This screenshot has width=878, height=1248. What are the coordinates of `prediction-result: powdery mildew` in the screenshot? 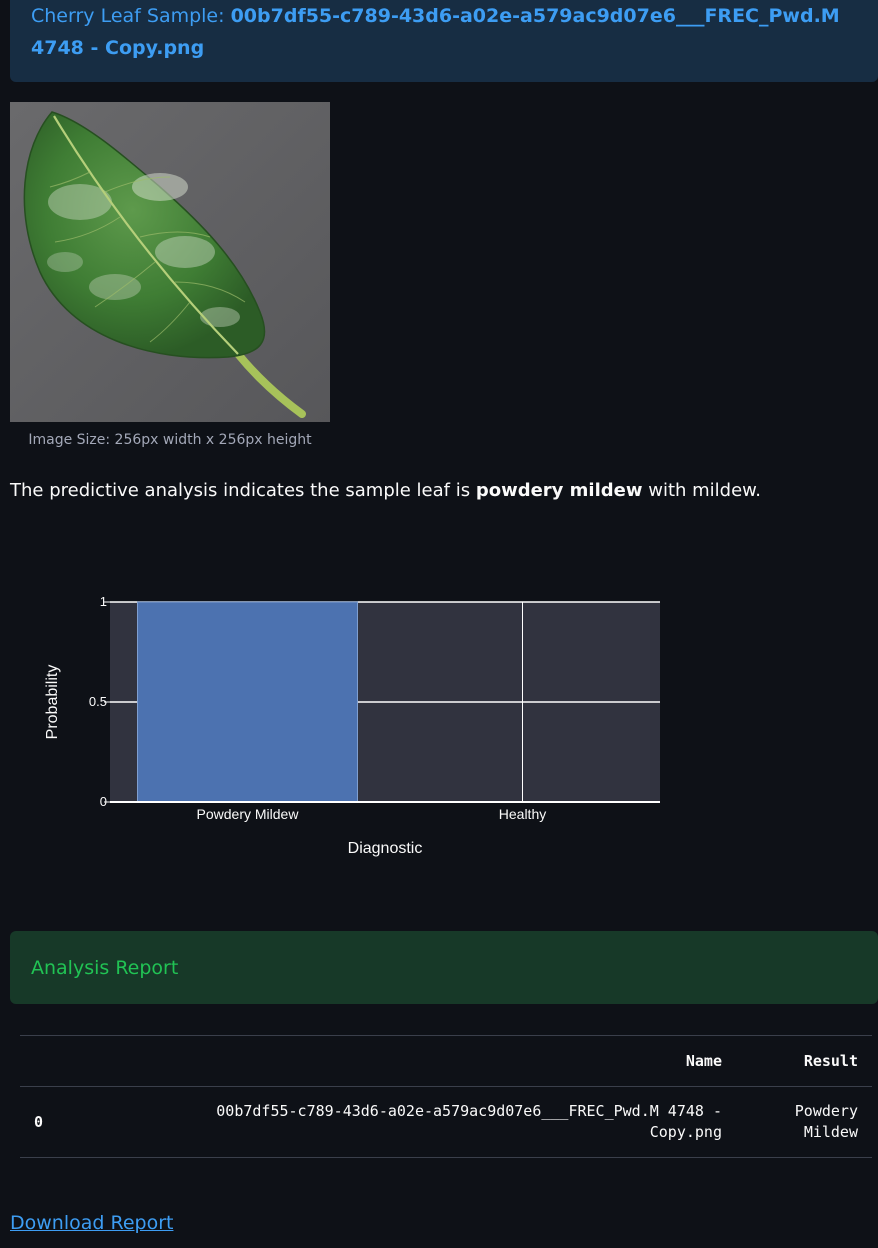 It's located at (559, 490).